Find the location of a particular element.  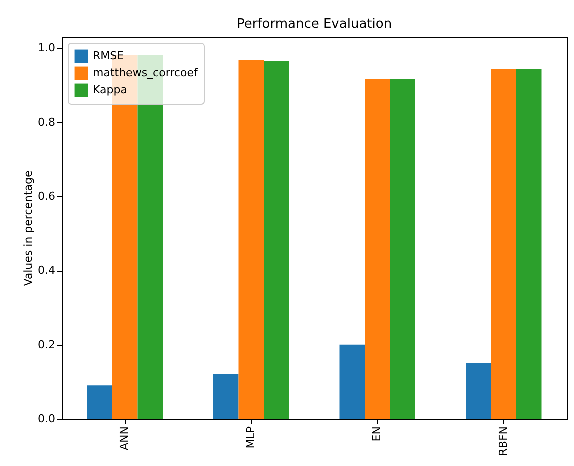

chart-title: Performance Evaluation is located at coordinates (314, 24).